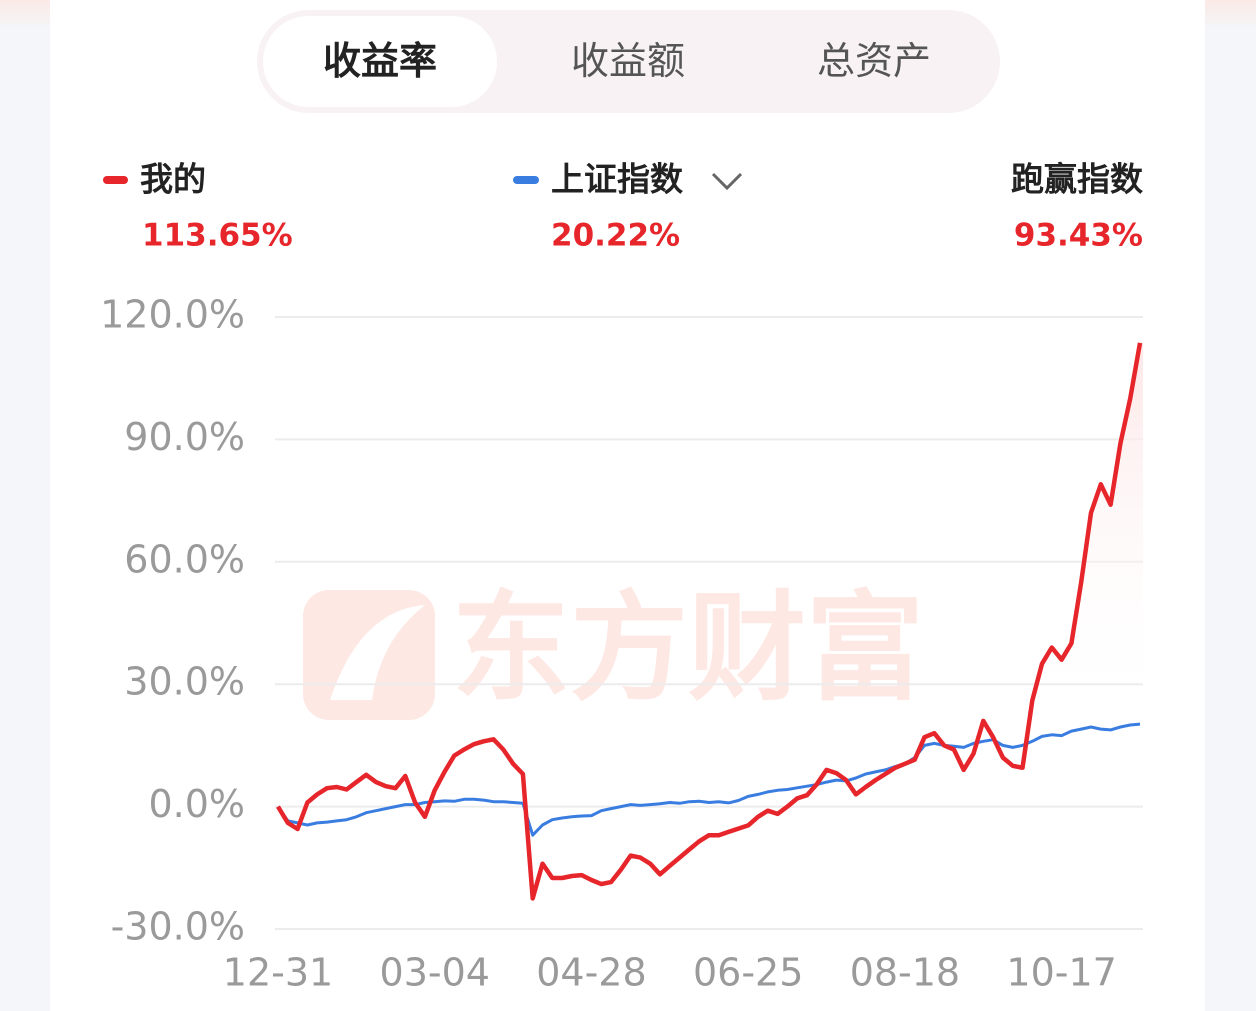  What do you see at coordinates (172, 315) in the screenshot?
I see `y-tick-label: 120.0%` at bounding box center [172, 315].